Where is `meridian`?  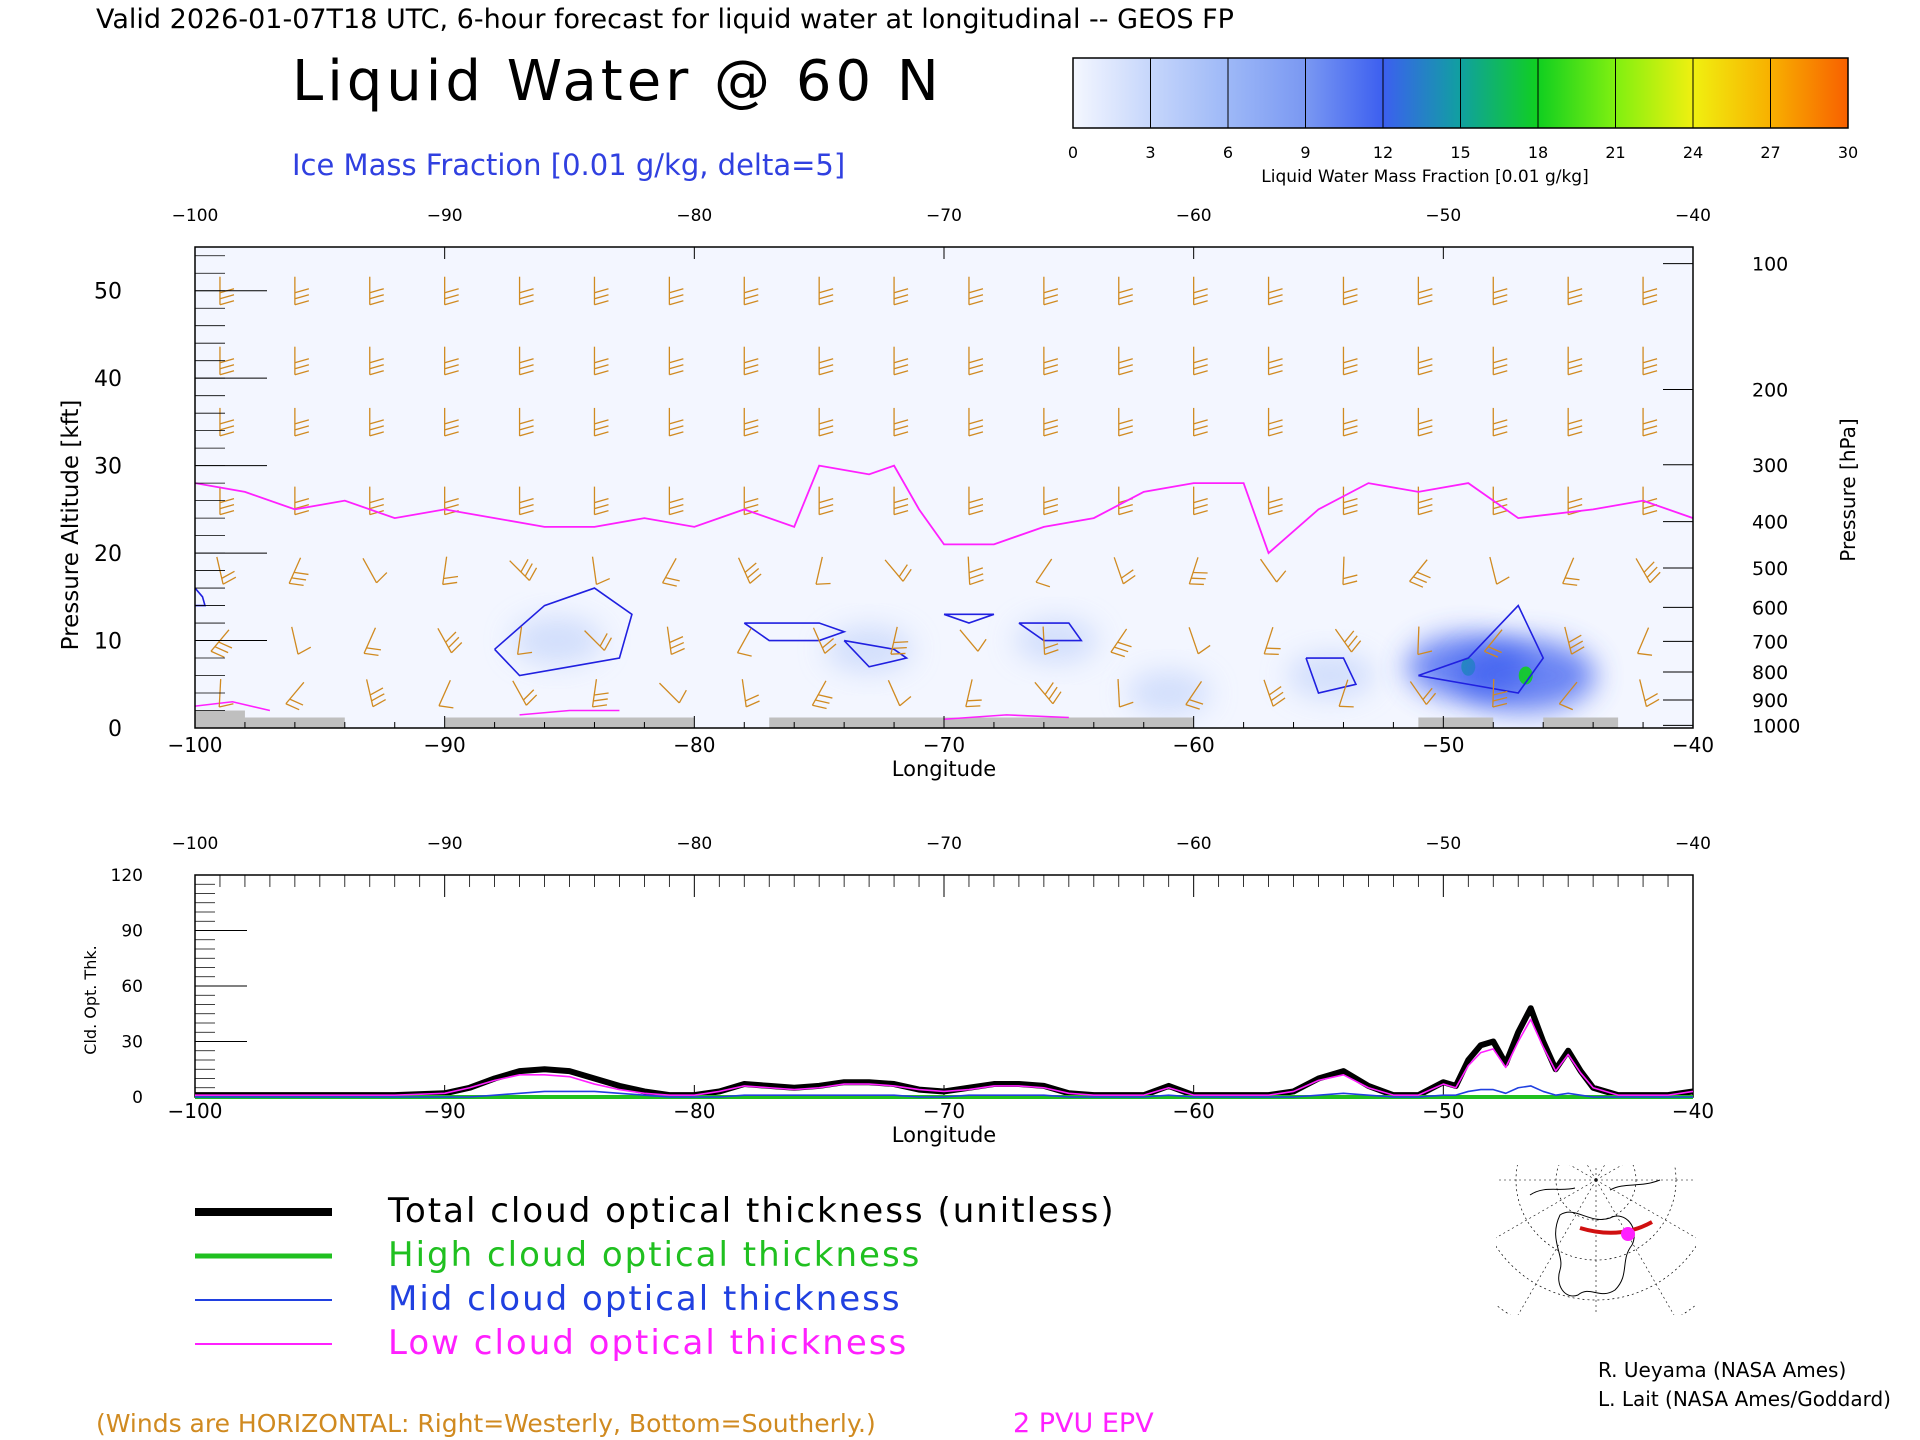 meridian is located at coordinates (1645, 1209).